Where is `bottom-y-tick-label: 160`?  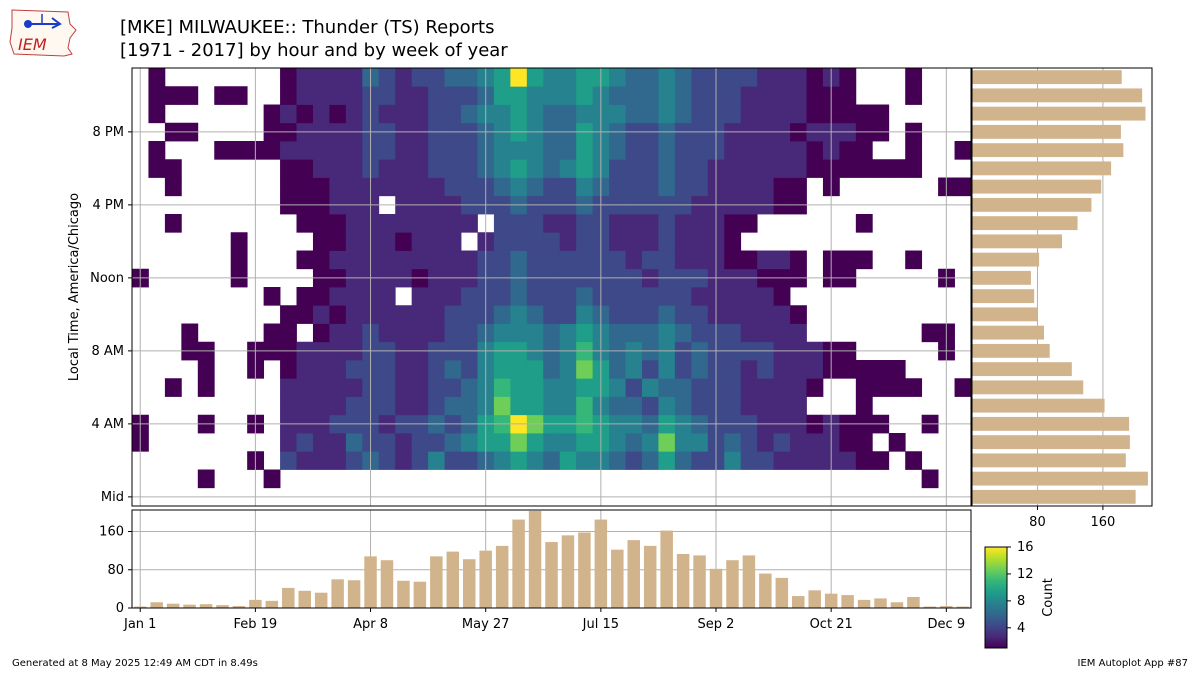 bottom-y-tick-label: 160 is located at coordinates (111, 532).